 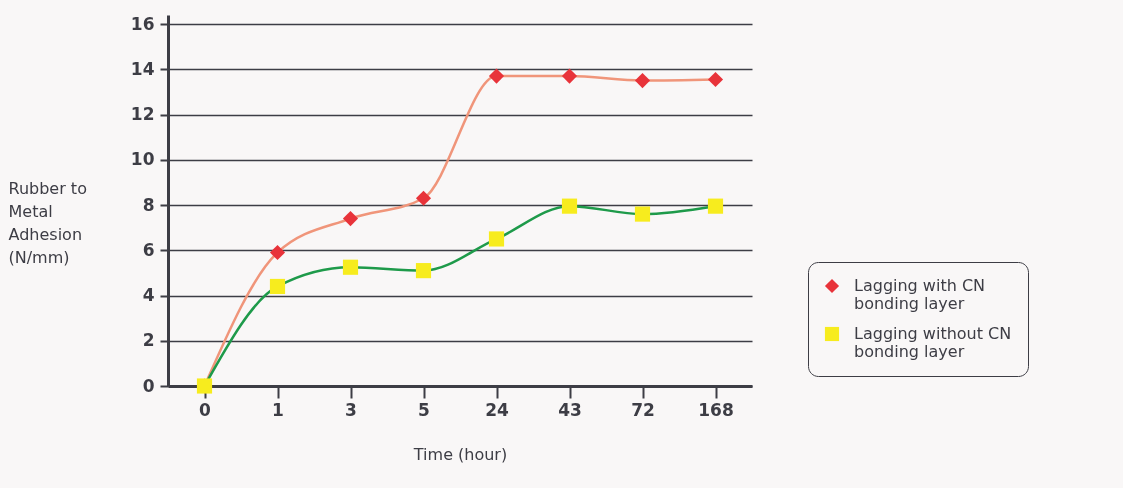 I want to click on x-tick-label: 24, so click(x=497, y=409).